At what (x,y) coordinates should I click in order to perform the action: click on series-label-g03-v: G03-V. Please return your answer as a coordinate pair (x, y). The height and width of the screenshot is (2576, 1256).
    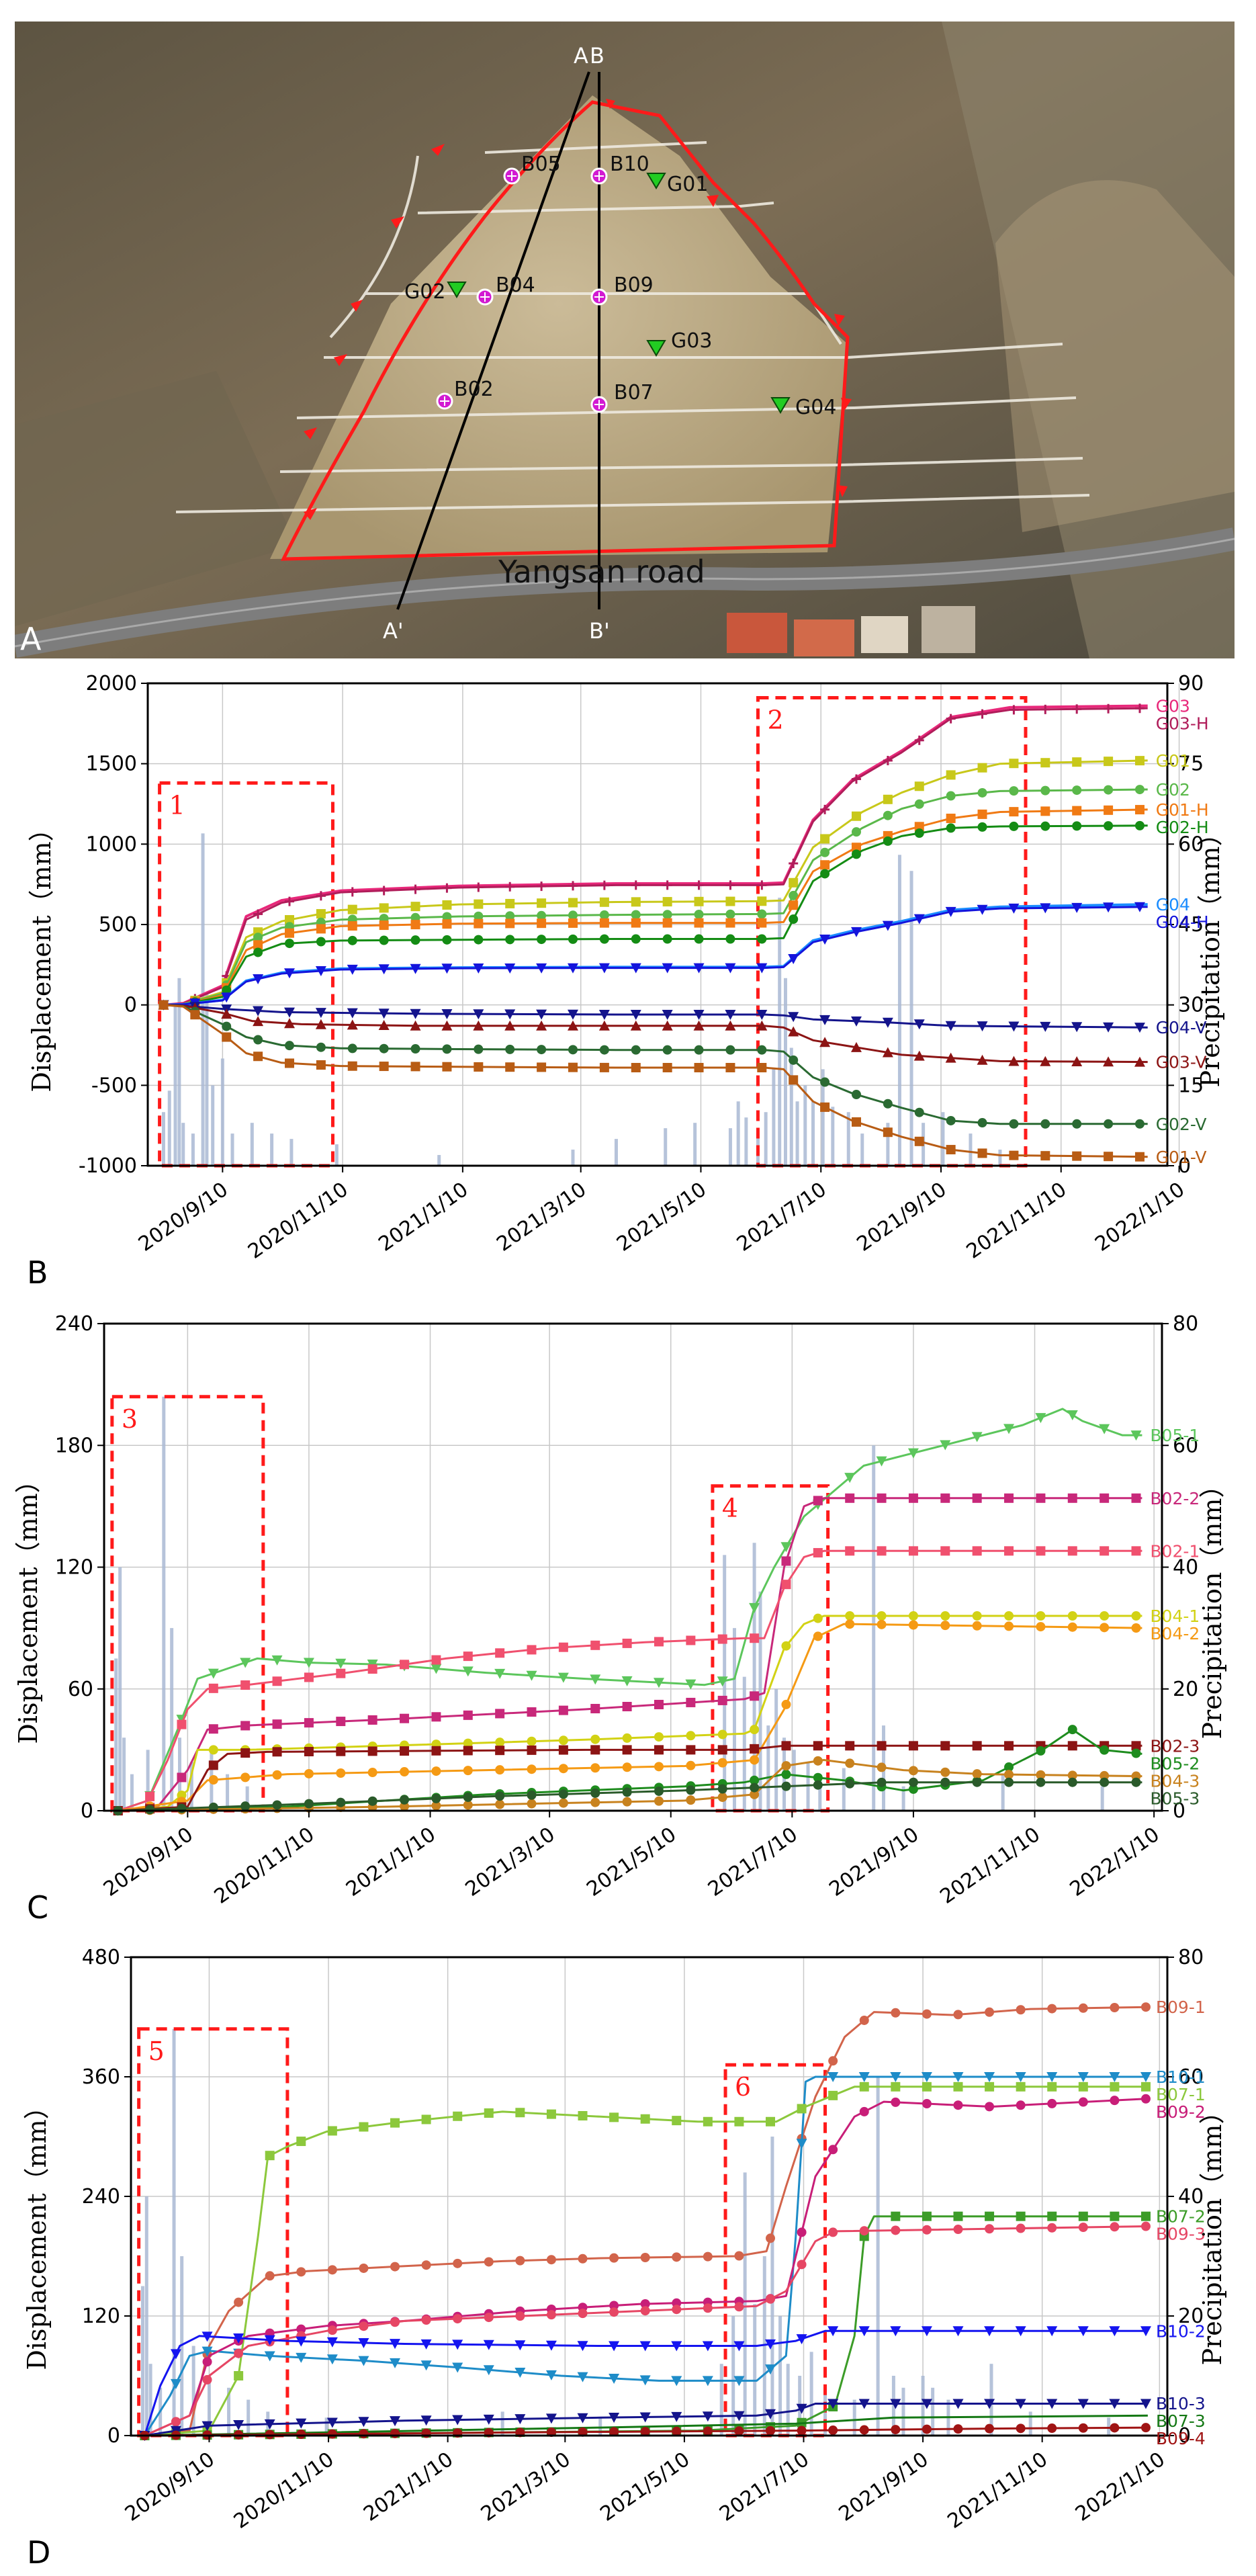
    Looking at the image, I should click on (1181, 1062).